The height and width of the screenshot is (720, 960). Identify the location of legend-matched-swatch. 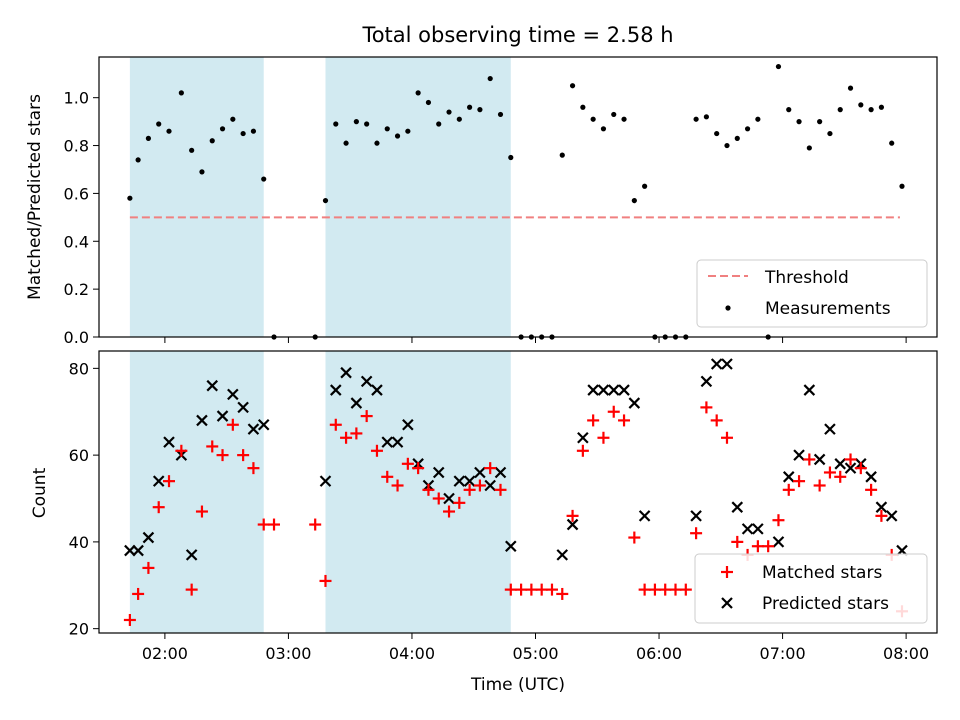
(727, 572).